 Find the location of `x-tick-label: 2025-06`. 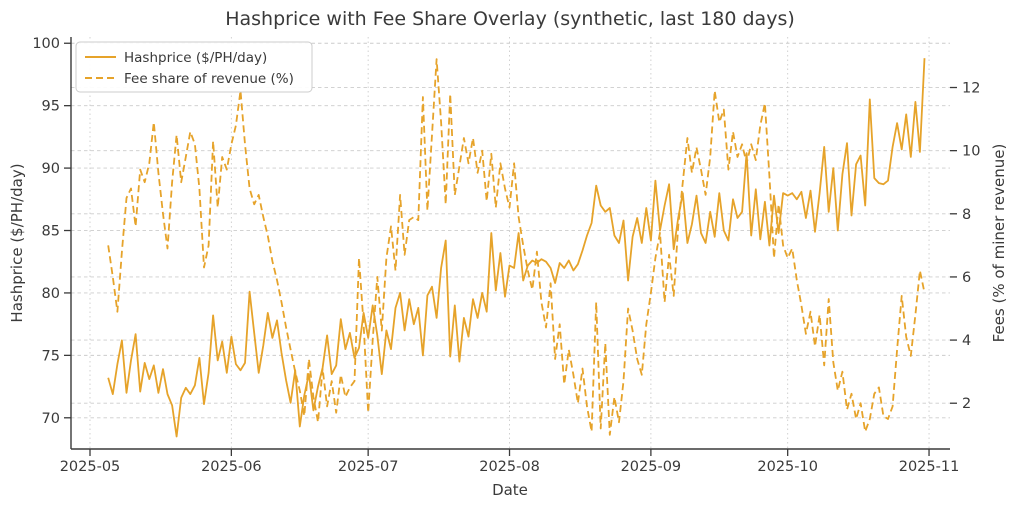

x-tick-label: 2025-06 is located at coordinates (231, 467).